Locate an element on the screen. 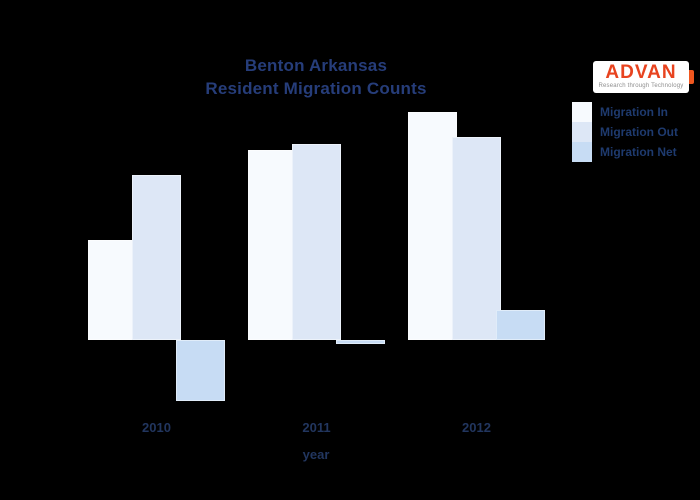 This screenshot has width=700, height=500. legend-item-migration-net: Migration Net is located at coordinates (625, 152).